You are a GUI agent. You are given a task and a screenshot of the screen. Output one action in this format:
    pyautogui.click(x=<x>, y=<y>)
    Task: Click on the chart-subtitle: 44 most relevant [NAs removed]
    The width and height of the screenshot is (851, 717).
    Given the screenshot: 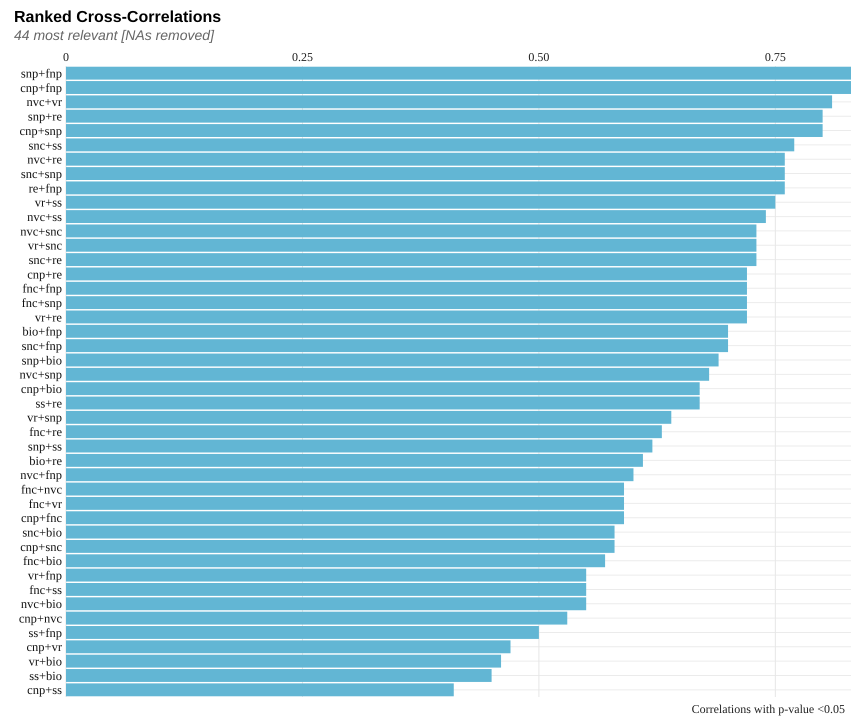 What is the action you would take?
    pyautogui.click(x=115, y=35)
    